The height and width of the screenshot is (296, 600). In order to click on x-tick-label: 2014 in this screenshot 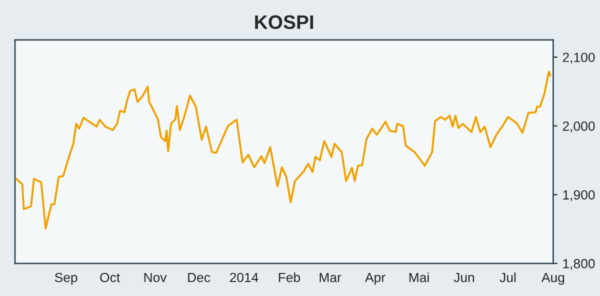, I will do `click(244, 277)`.